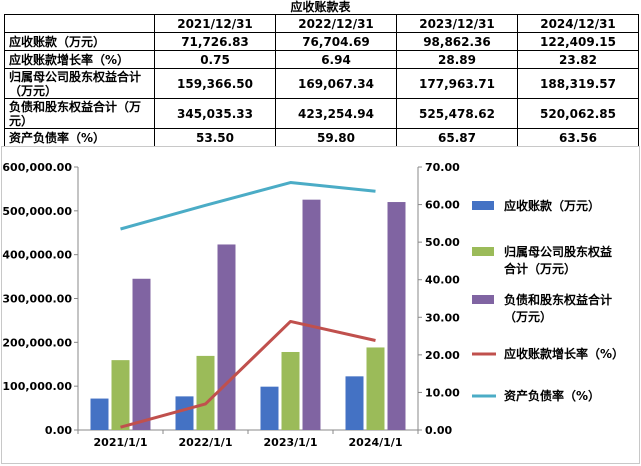 The height and width of the screenshot is (466, 641). Describe the element at coordinates (37, 299) in the screenshot. I see `left-tick-label: 300,000.00` at that location.